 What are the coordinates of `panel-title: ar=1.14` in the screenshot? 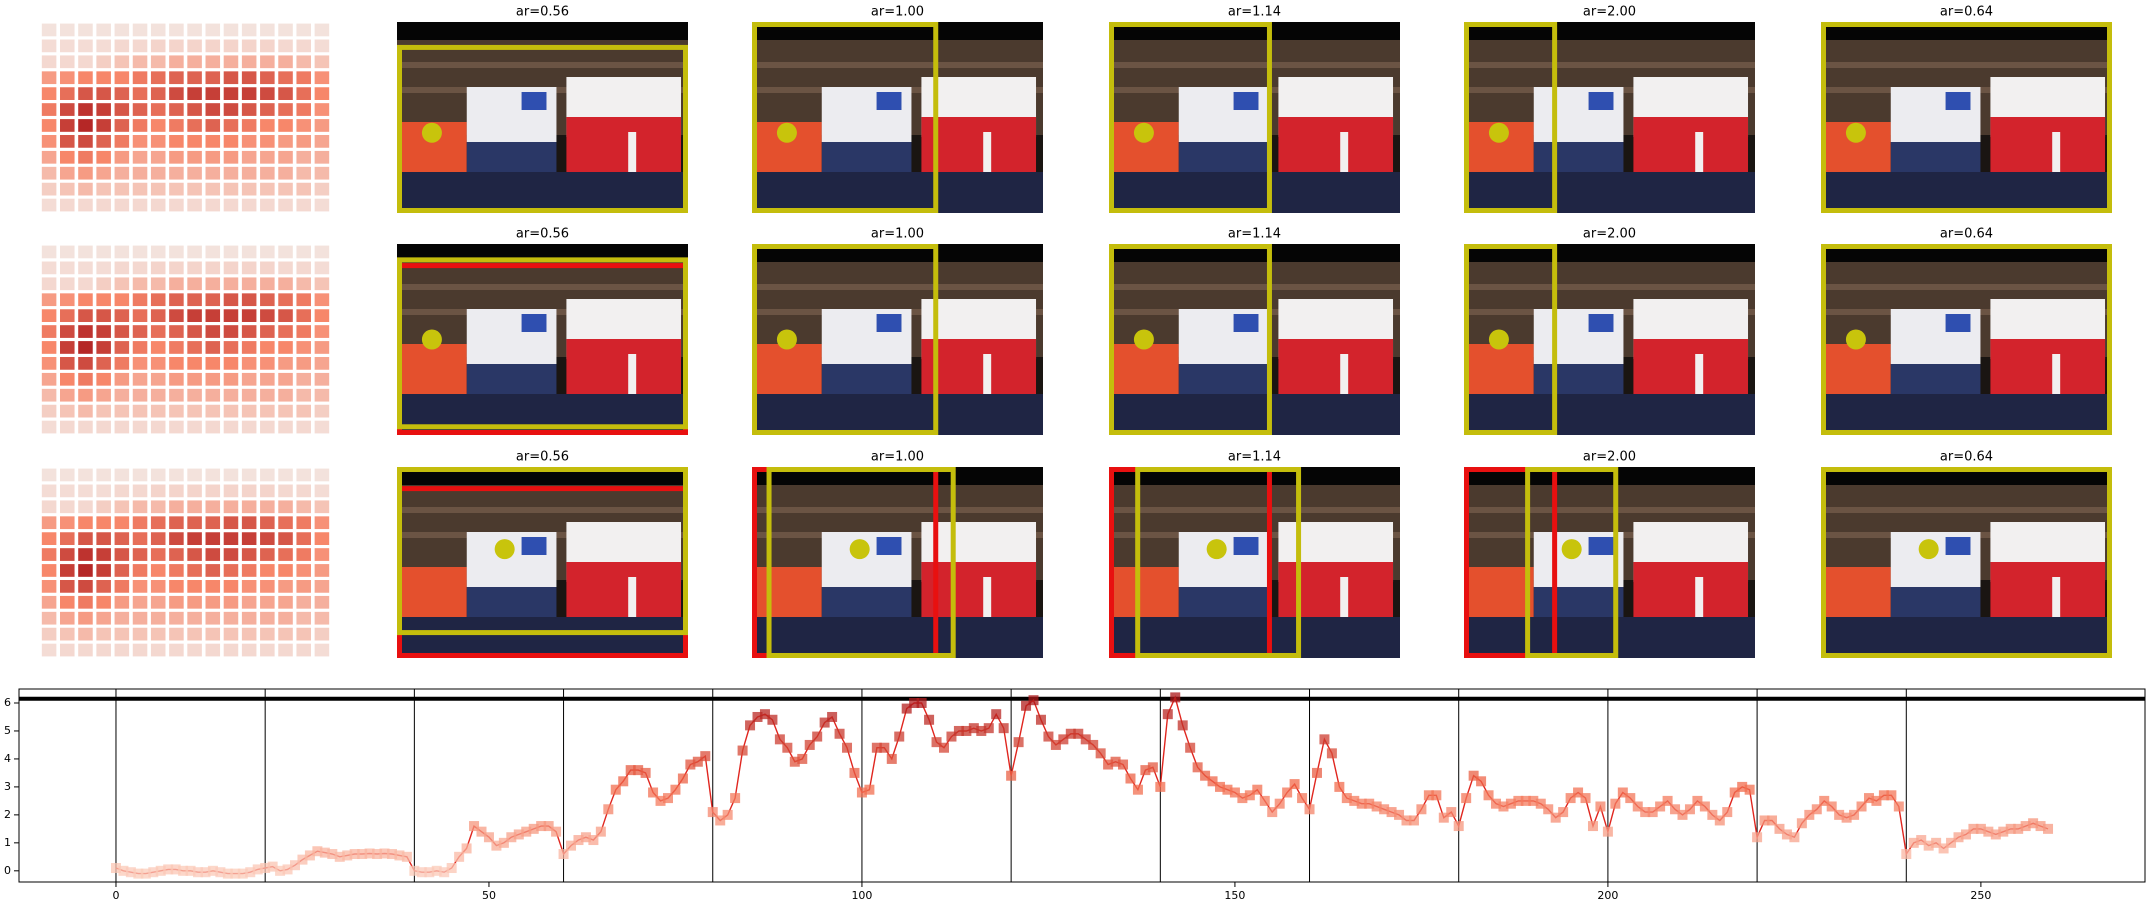 It's located at (1254, 234).